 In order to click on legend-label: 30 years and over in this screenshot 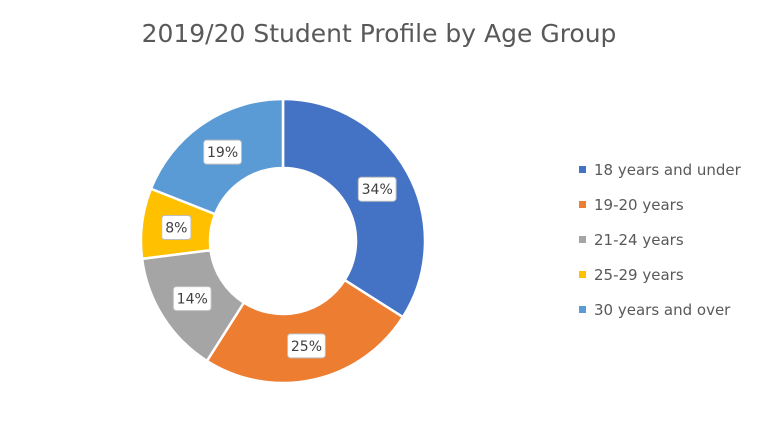, I will do `click(662, 310)`.